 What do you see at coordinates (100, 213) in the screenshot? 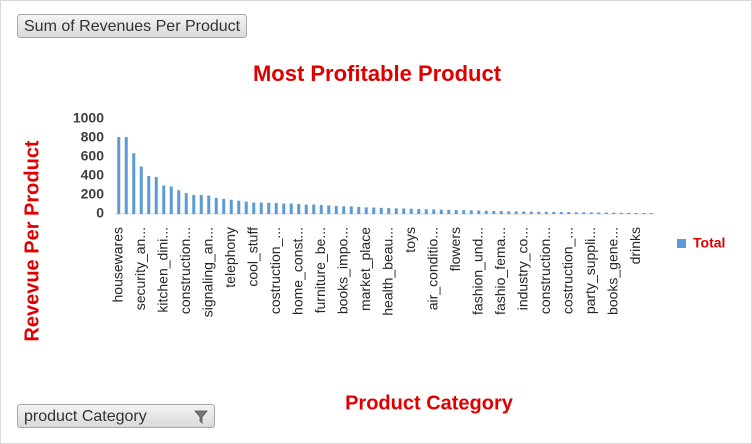
I see `y-tick-label: 0` at bounding box center [100, 213].